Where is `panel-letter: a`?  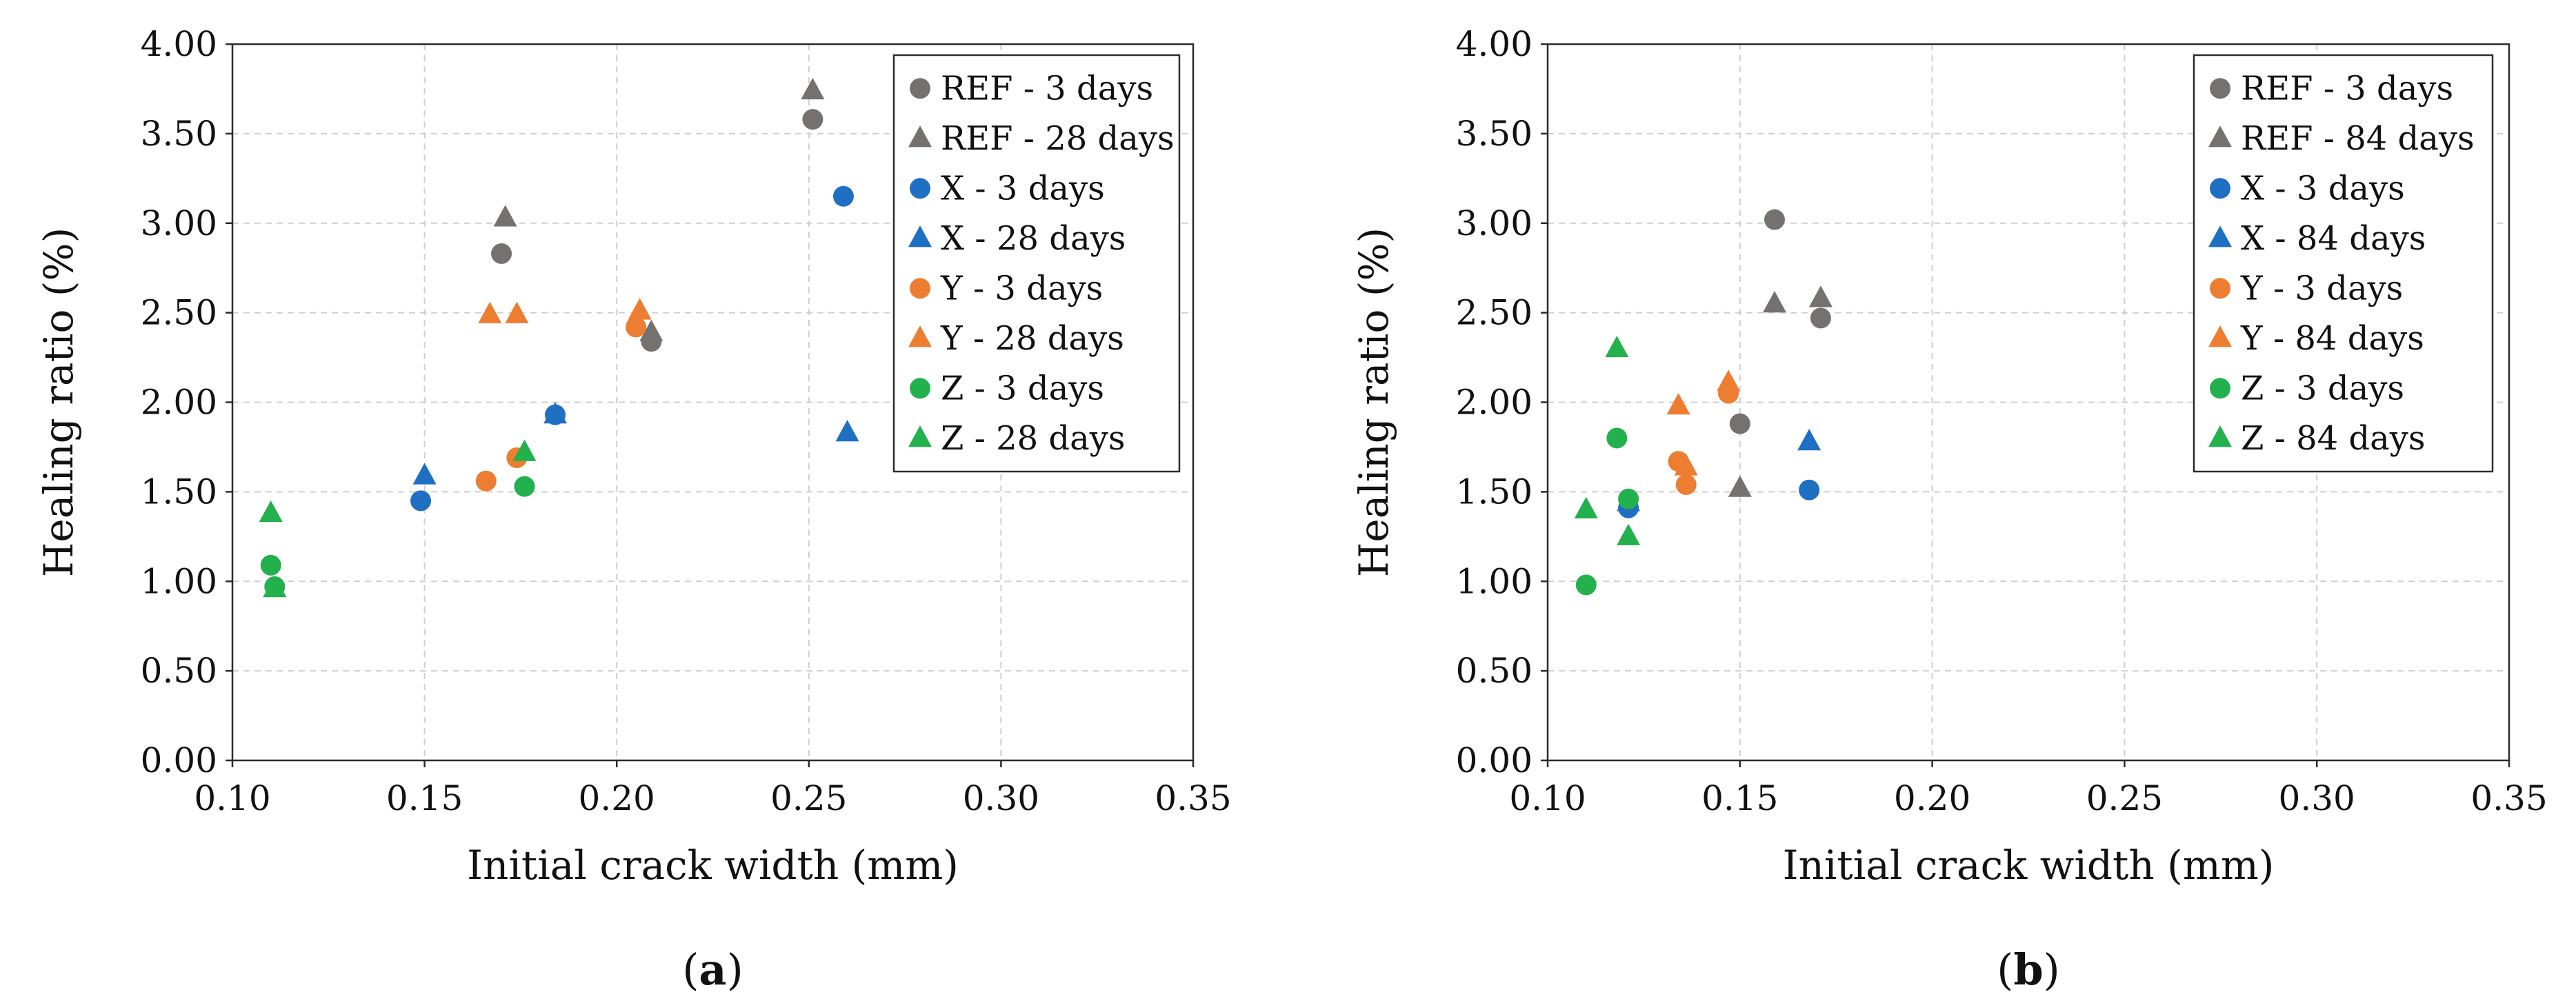
panel-letter: a is located at coordinates (712, 969).